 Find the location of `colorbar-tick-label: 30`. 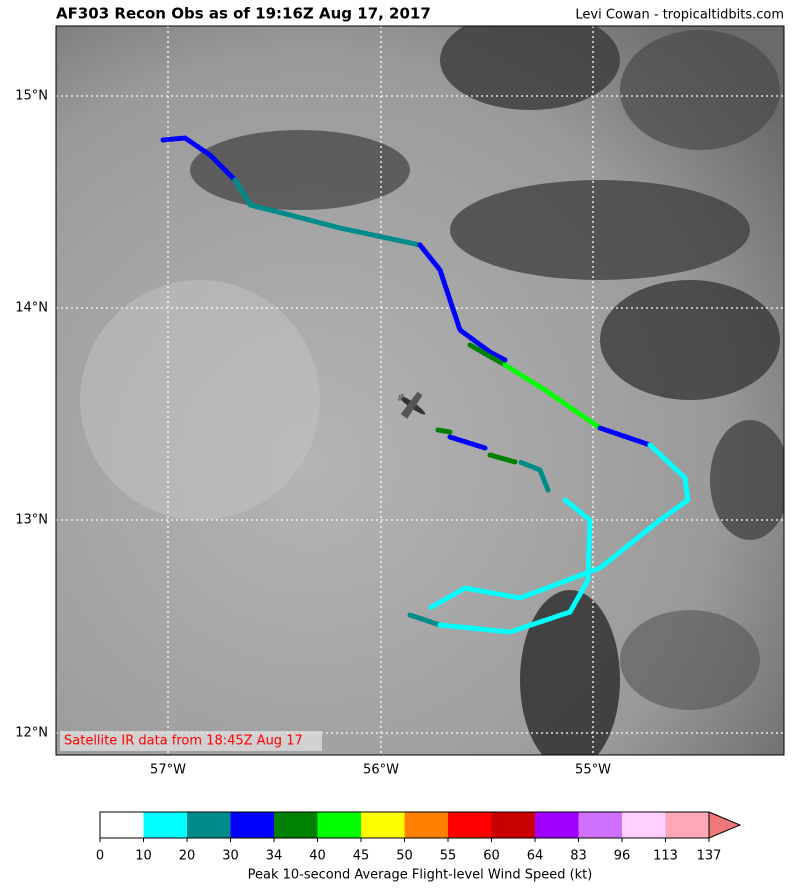

colorbar-tick-label: 30 is located at coordinates (230, 856).